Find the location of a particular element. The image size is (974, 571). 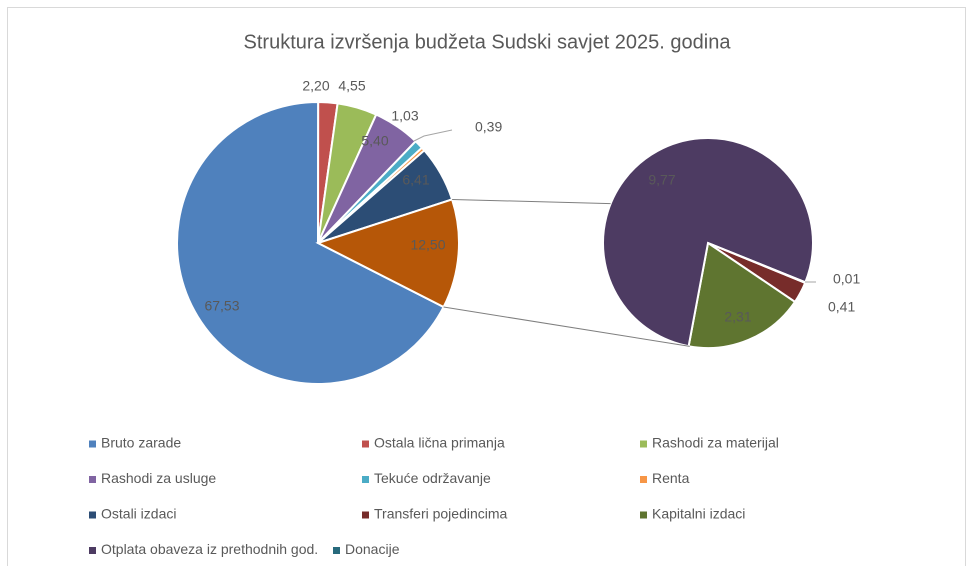

legend-label: Rashodi za usluge is located at coordinates (158, 478).